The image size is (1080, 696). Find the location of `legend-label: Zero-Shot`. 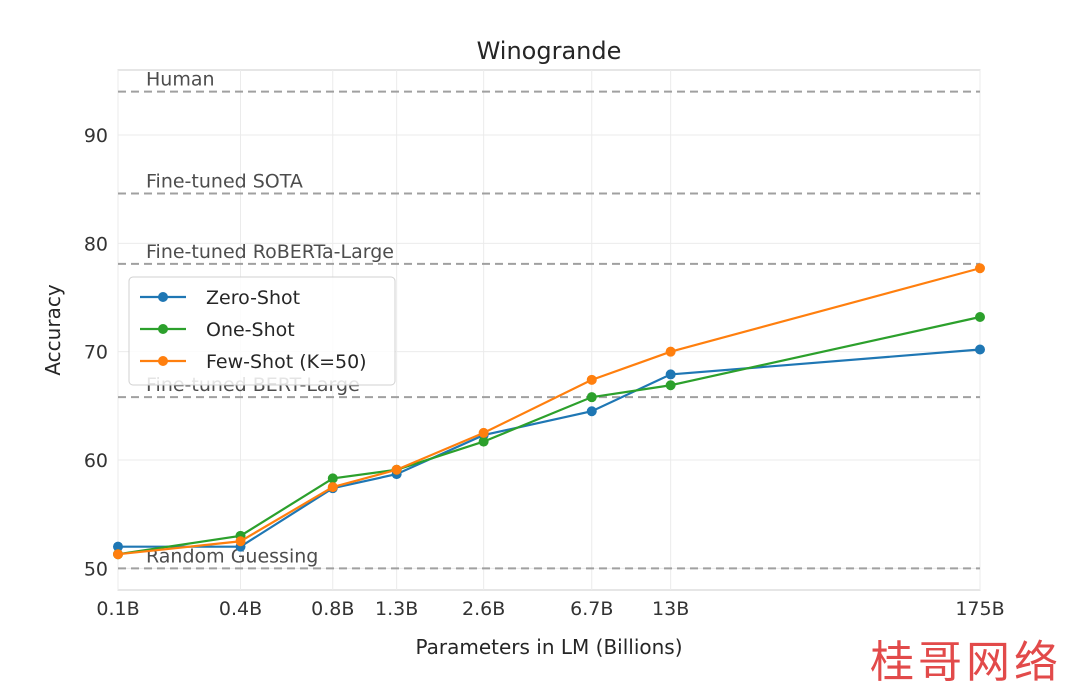

legend-label: Zero-Shot is located at coordinates (253, 298).